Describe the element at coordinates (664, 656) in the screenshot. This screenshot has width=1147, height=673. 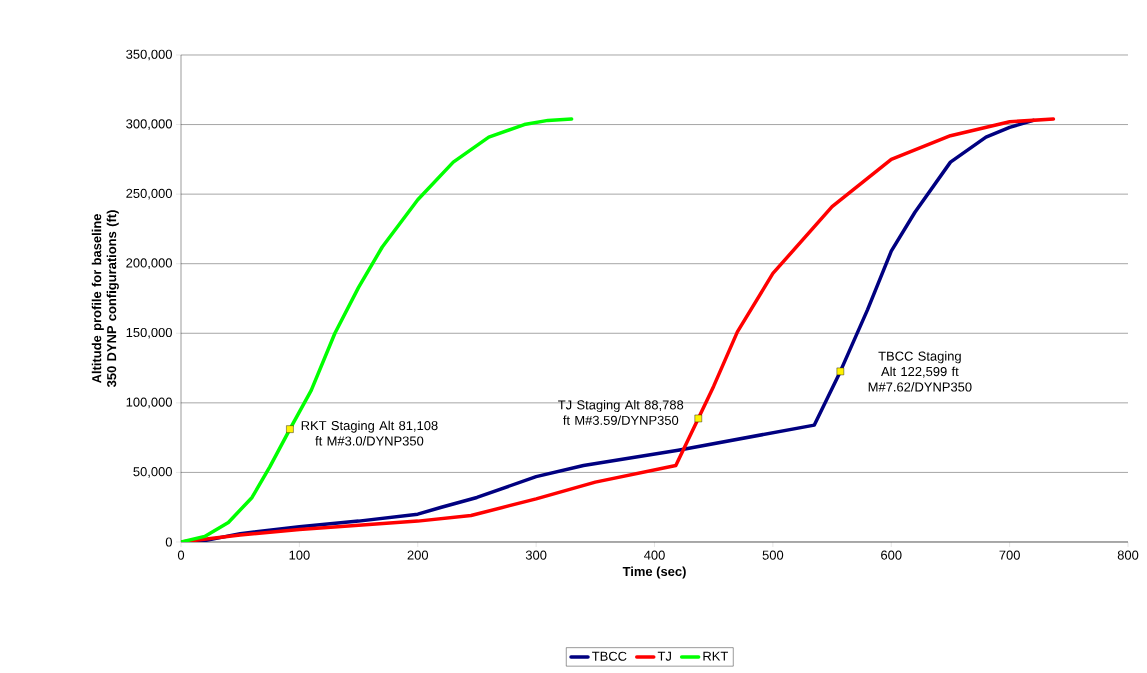
I see `legend-label: TJ` at that location.